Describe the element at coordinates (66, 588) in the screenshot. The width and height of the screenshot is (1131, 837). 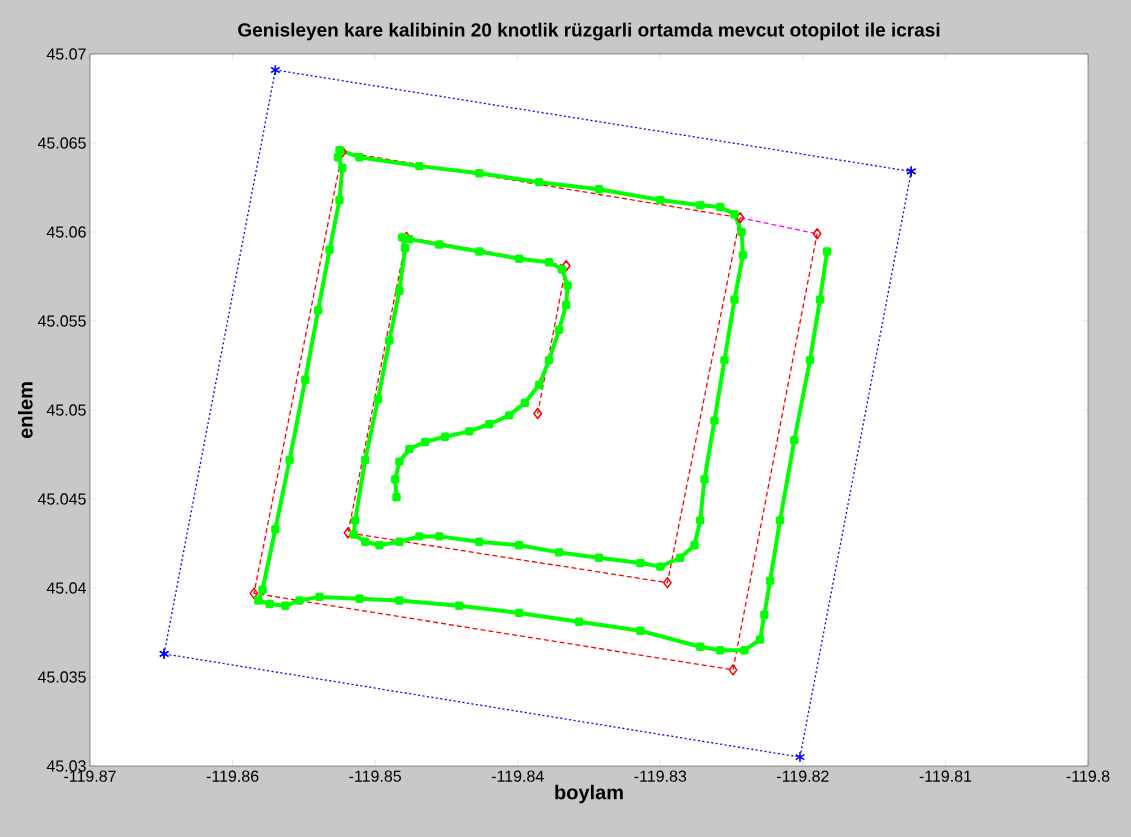
I see `y-tick-label: 45.04` at that location.